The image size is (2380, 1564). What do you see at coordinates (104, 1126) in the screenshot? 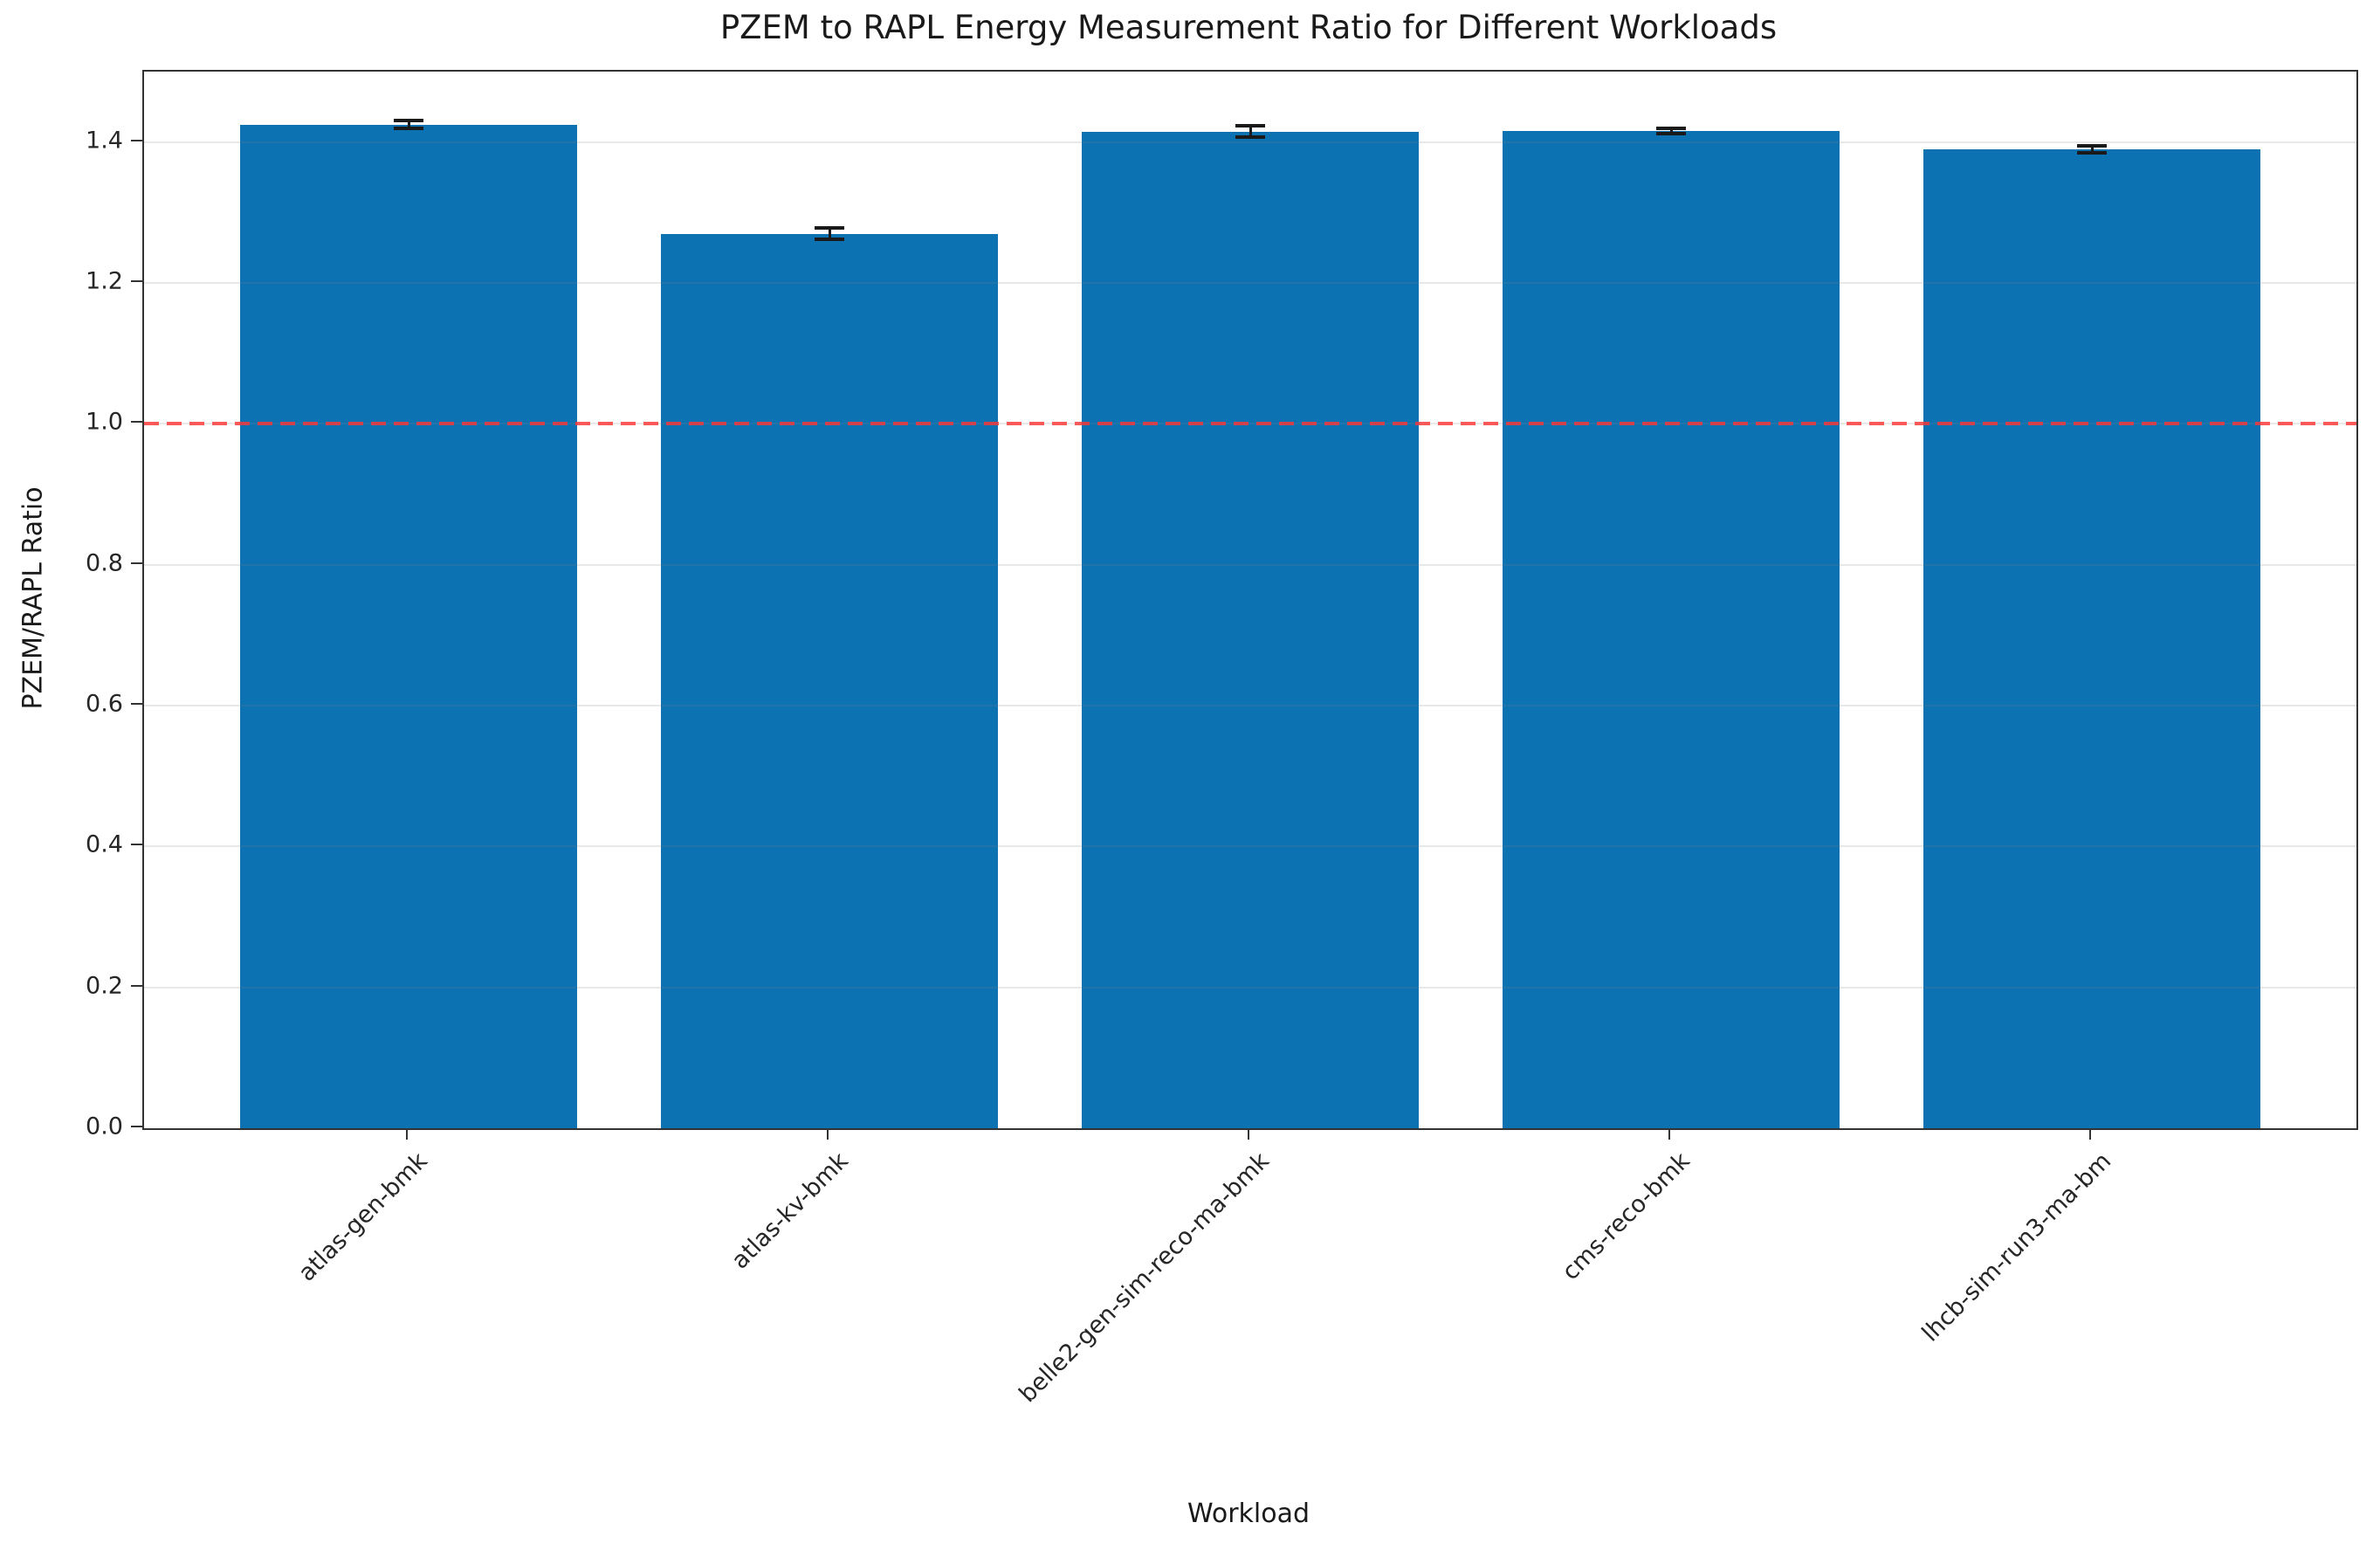
I see `y-tick-label: 0.0` at bounding box center [104, 1126].